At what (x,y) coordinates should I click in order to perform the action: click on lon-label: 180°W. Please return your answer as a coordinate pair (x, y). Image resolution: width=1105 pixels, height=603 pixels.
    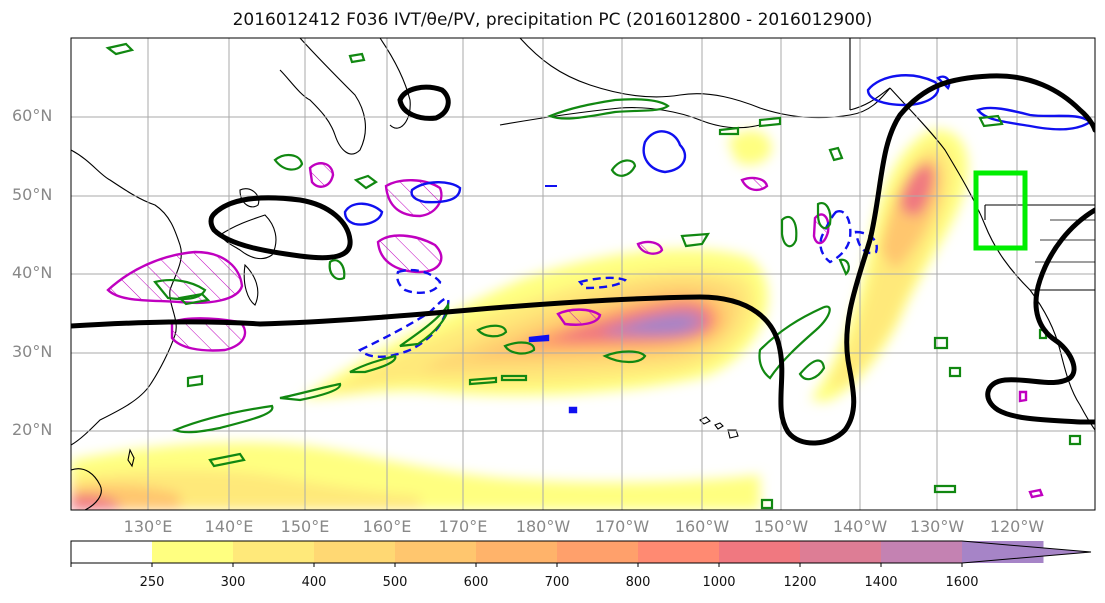
    Looking at the image, I should click on (543, 526).